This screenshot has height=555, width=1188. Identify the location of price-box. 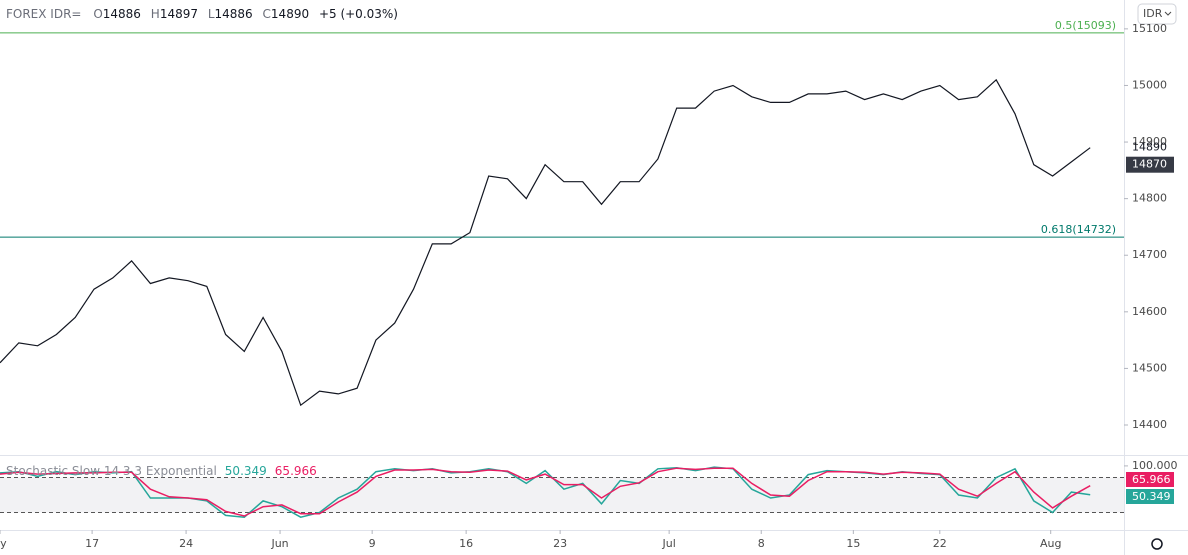
(1150, 164).